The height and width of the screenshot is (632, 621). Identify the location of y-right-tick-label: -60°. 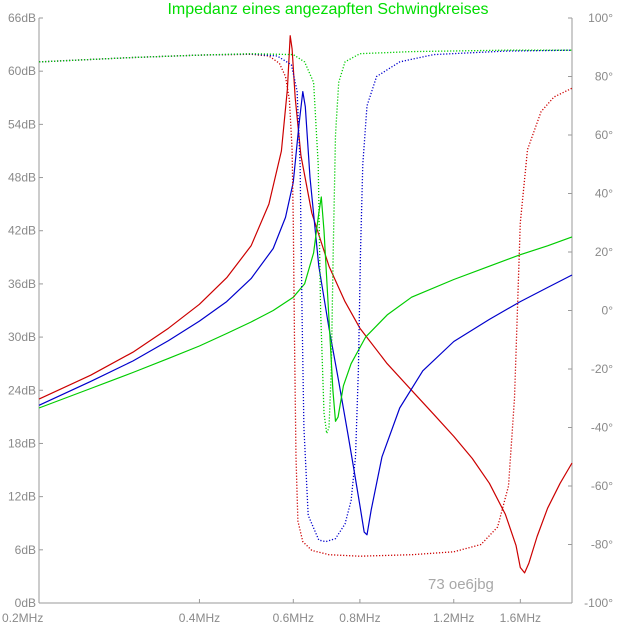
(602, 486).